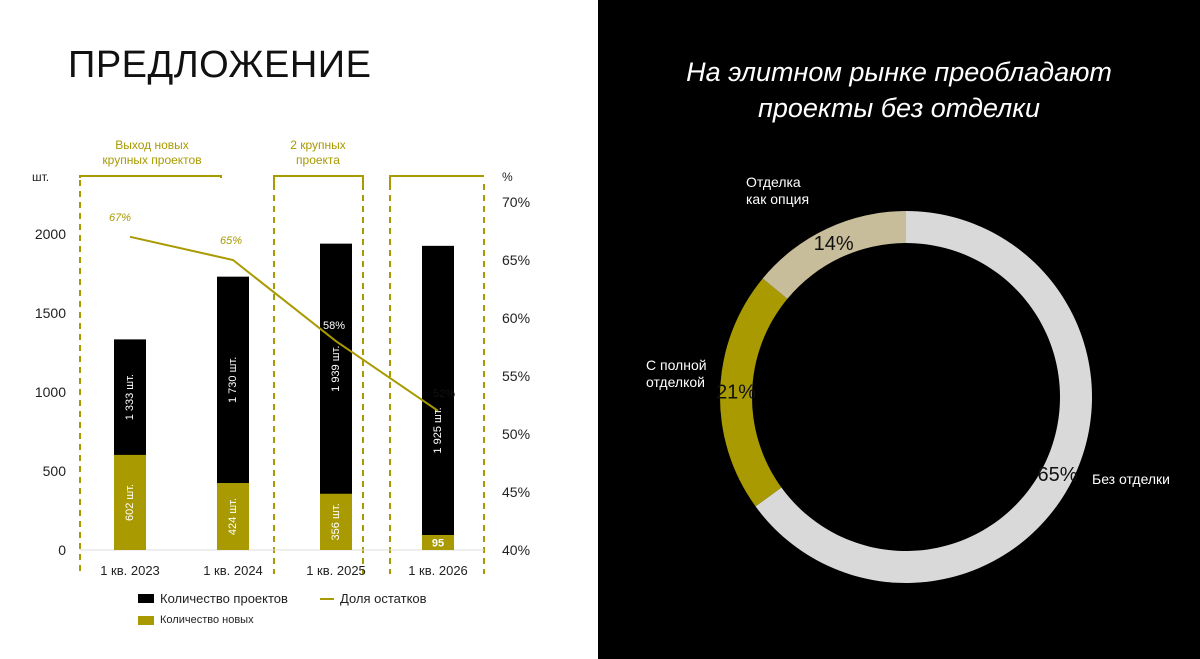 This screenshot has height=659, width=1200. I want to click on annotation-1-line-2: крупных проектов, so click(151, 160).